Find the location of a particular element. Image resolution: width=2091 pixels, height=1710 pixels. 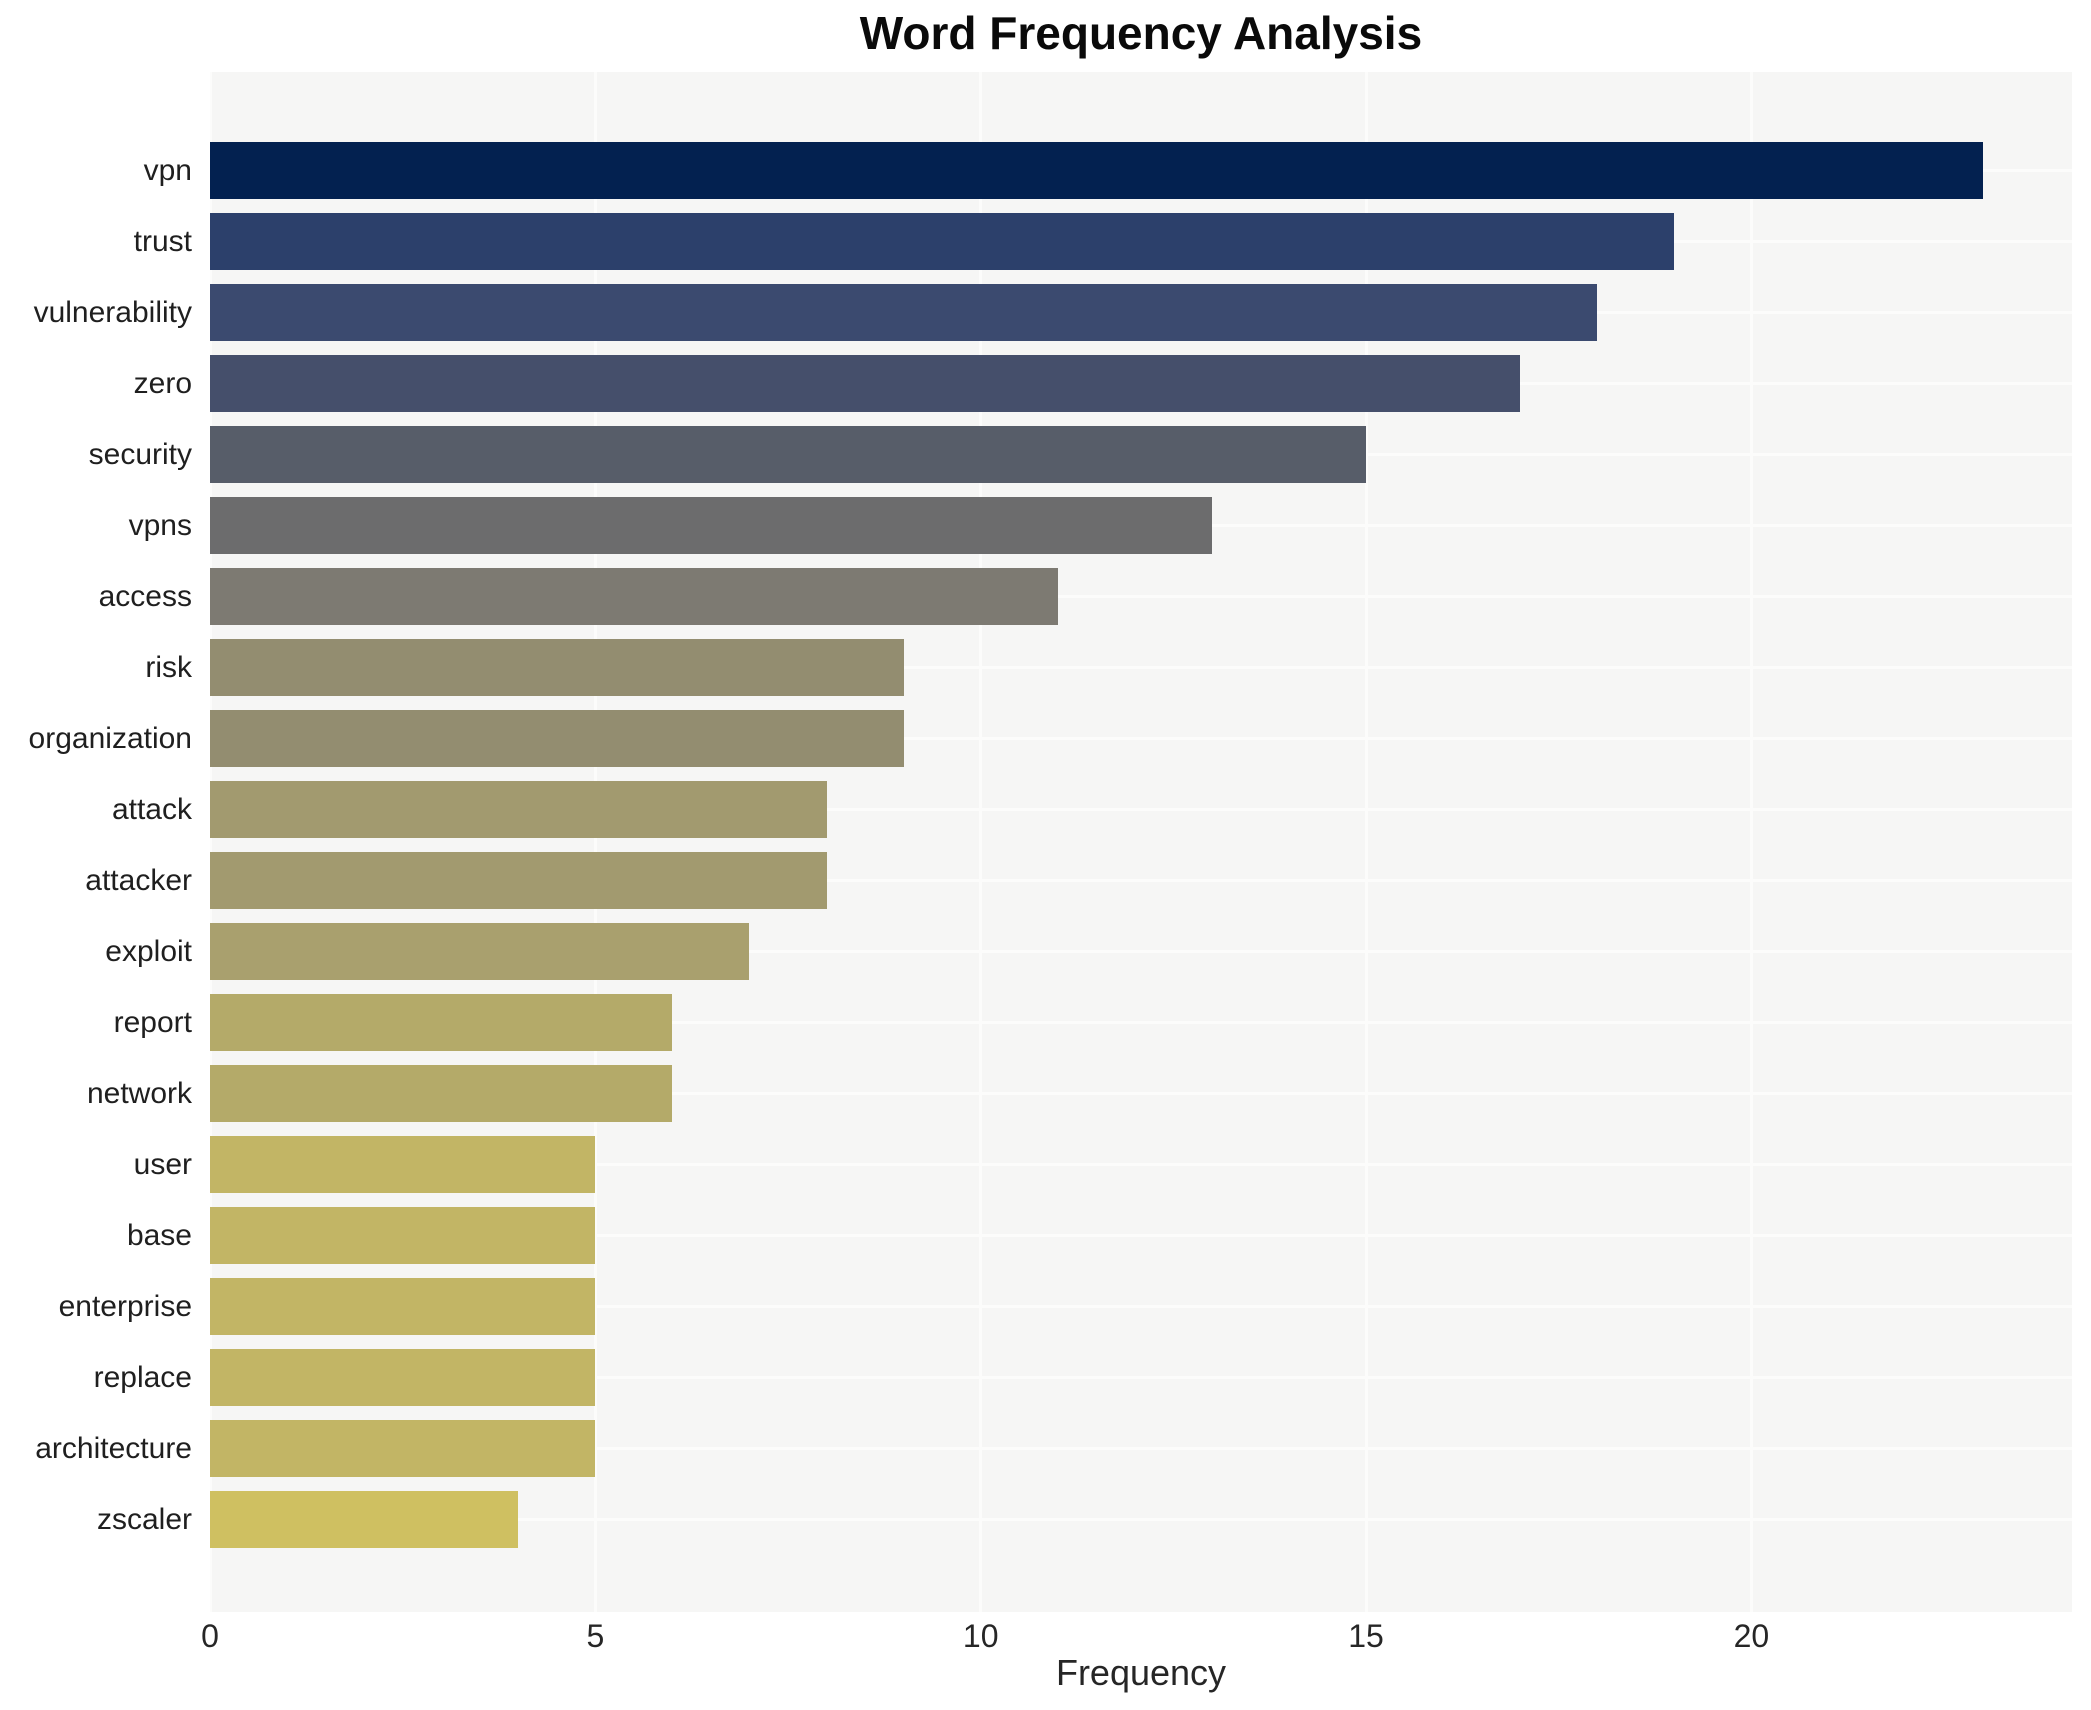

category-label: vpns is located at coordinates (160, 525).